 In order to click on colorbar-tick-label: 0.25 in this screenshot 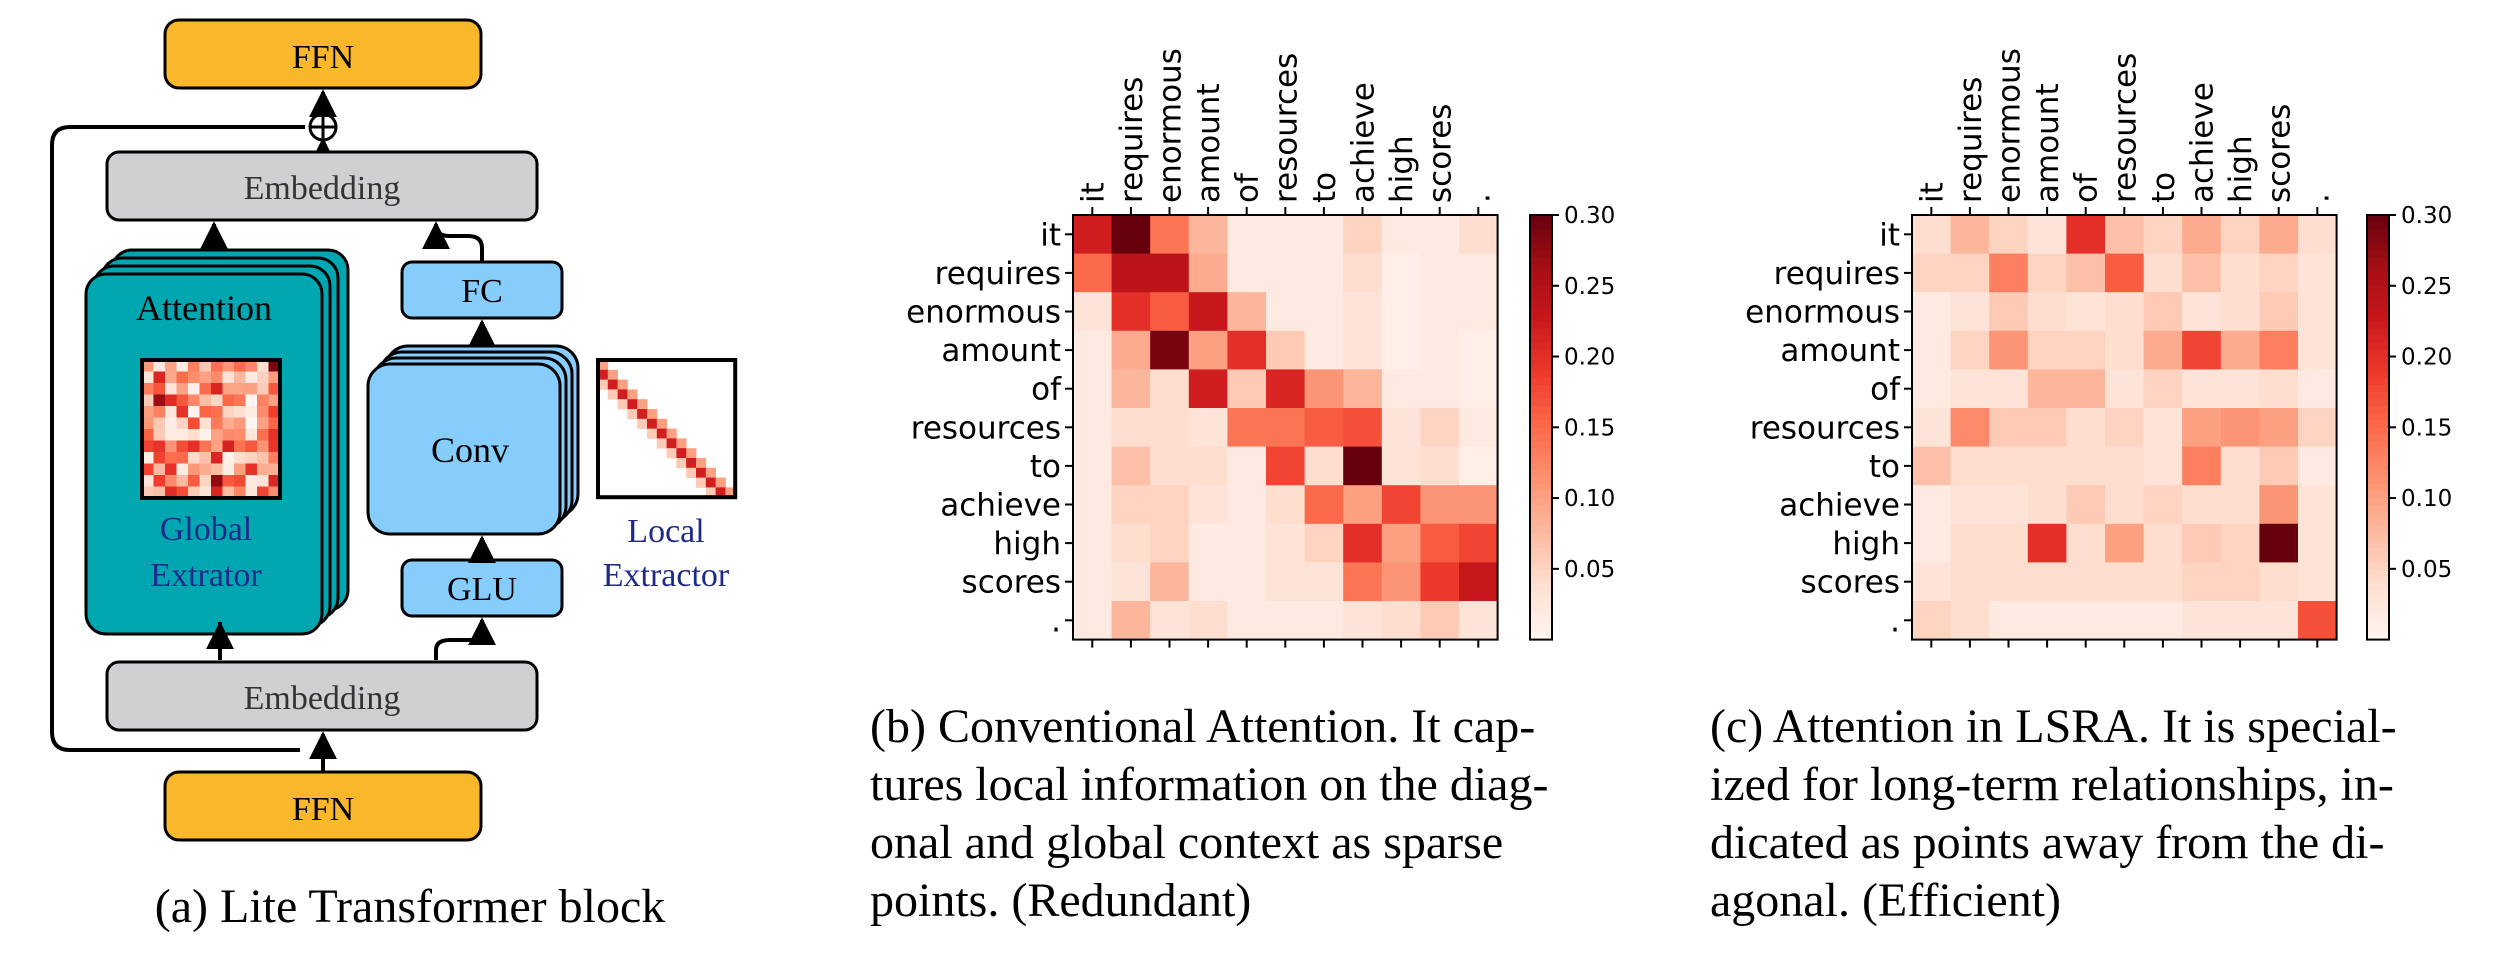, I will do `click(2426, 287)`.